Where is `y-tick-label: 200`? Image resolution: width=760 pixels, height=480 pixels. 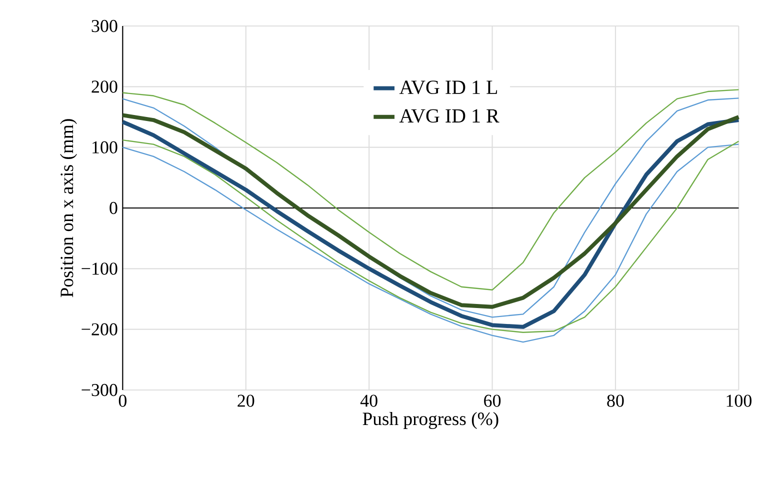
y-tick-label: 200 is located at coordinates (105, 86).